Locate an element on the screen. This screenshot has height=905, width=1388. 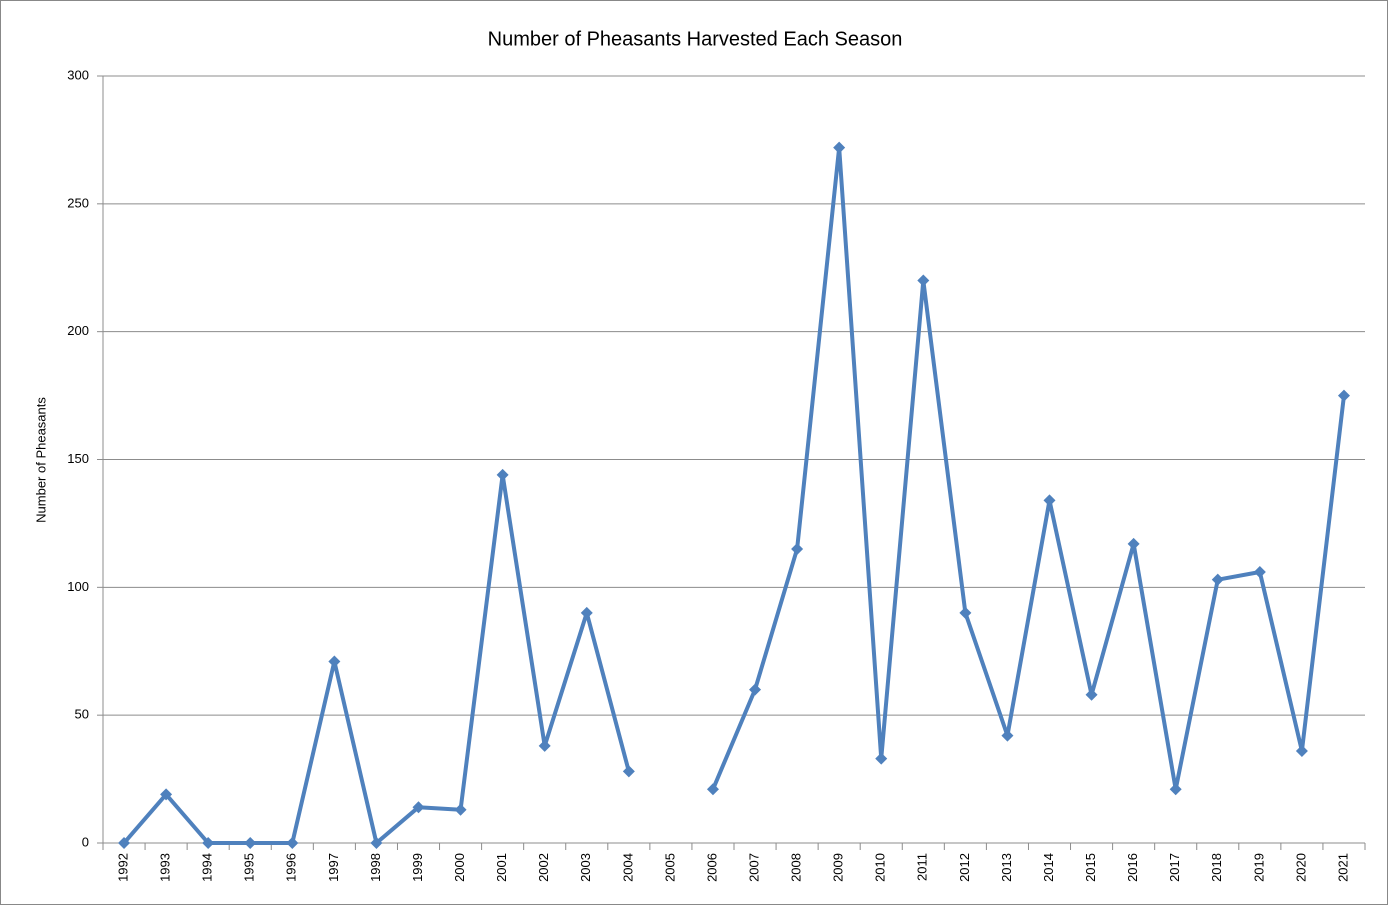
x-tick-label: 1992 is located at coordinates (122, 867).